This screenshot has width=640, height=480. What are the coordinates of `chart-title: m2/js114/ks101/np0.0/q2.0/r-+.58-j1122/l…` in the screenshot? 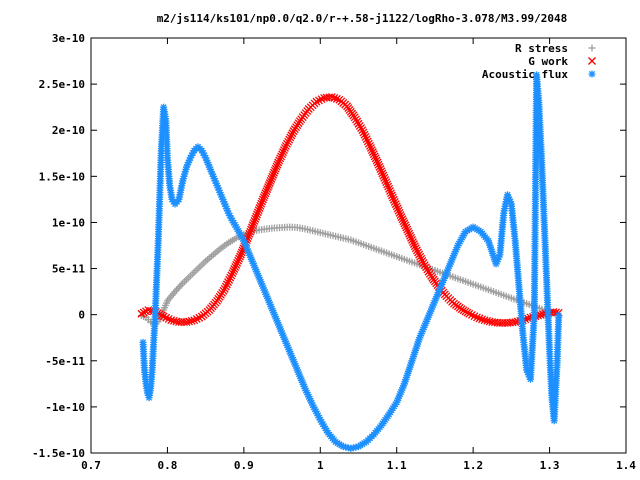 It's located at (362, 18).